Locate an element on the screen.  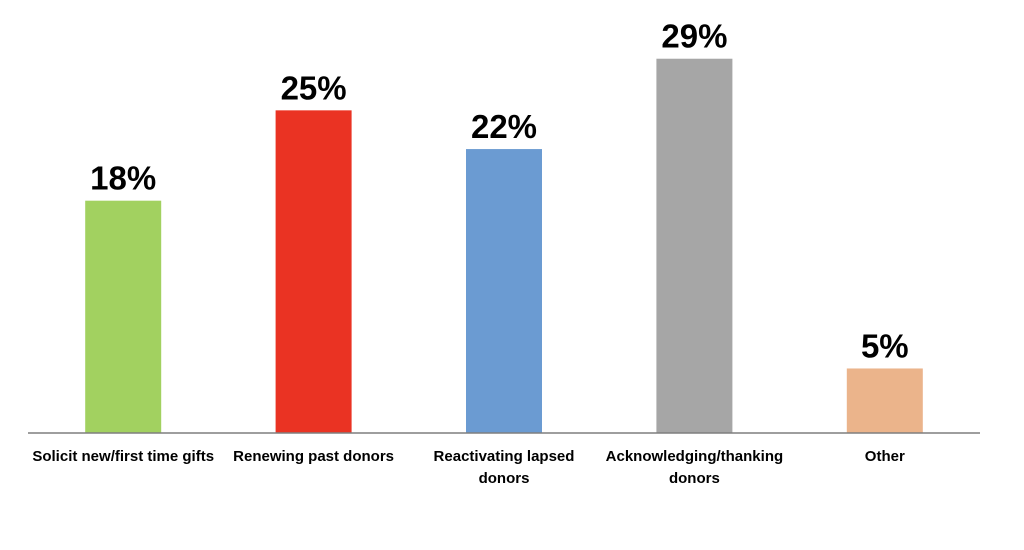
category-label-2: Reactivating lapsed donors is located at coordinates (504, 467).